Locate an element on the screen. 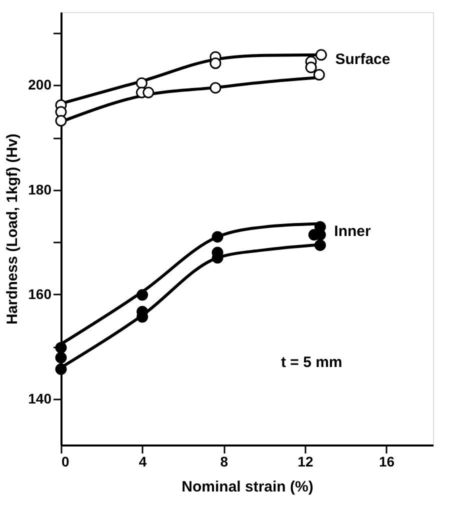 This screenshot has width=453, height=507. x-tick-label: 4 is located at coordinates (142, 462).